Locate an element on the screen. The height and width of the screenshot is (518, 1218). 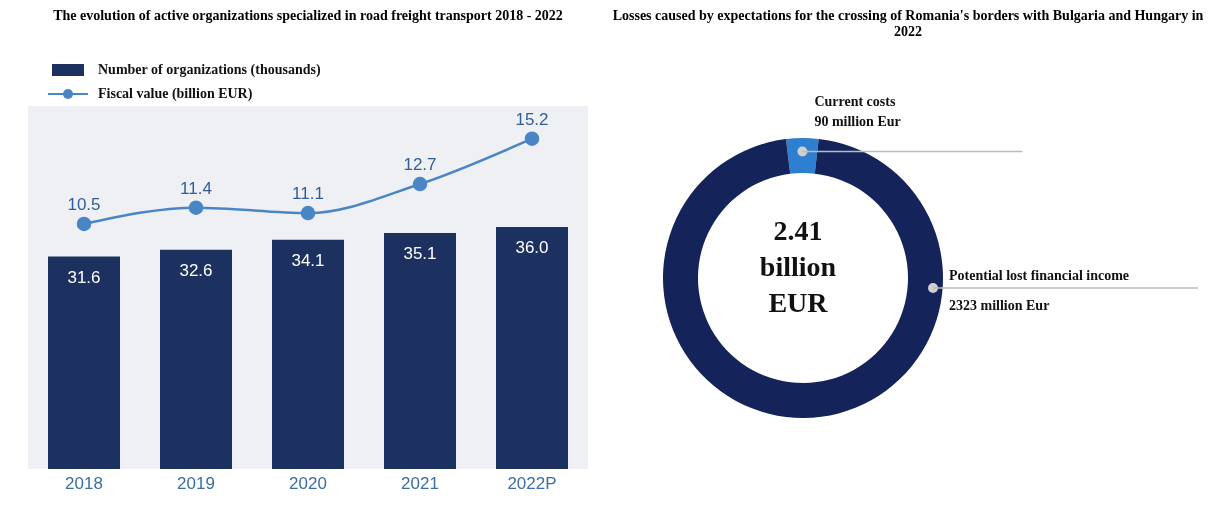
data-label: 34.1 is located at coordinates (308, 260).